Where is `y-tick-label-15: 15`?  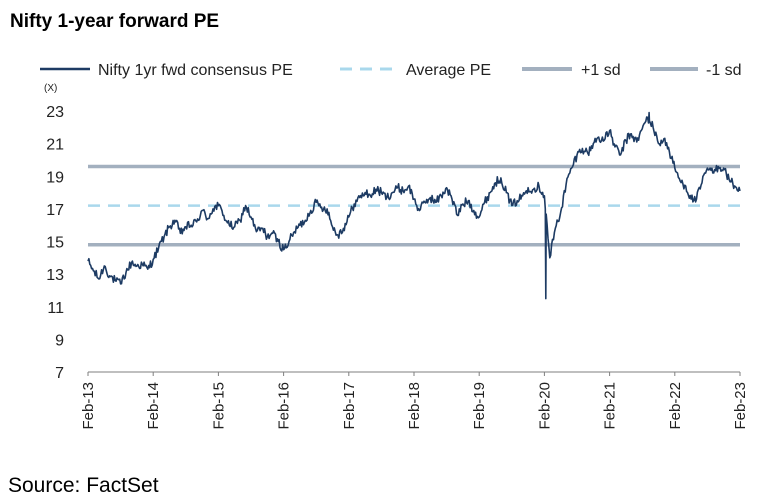
y-tick-label-15: 15 is located at coordinates (55, 243).